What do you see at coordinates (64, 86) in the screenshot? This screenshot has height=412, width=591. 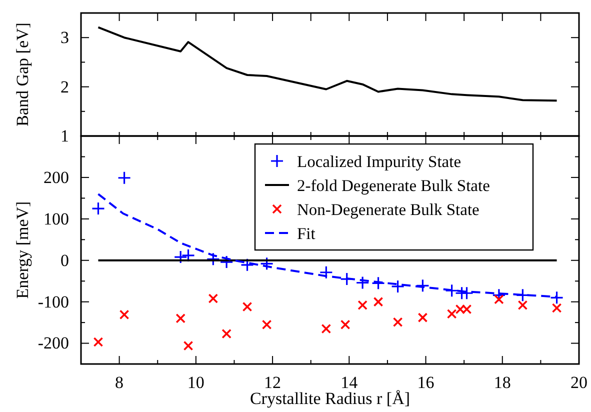 I see `y-tick-label: 2` at bounding box center [64, 86].